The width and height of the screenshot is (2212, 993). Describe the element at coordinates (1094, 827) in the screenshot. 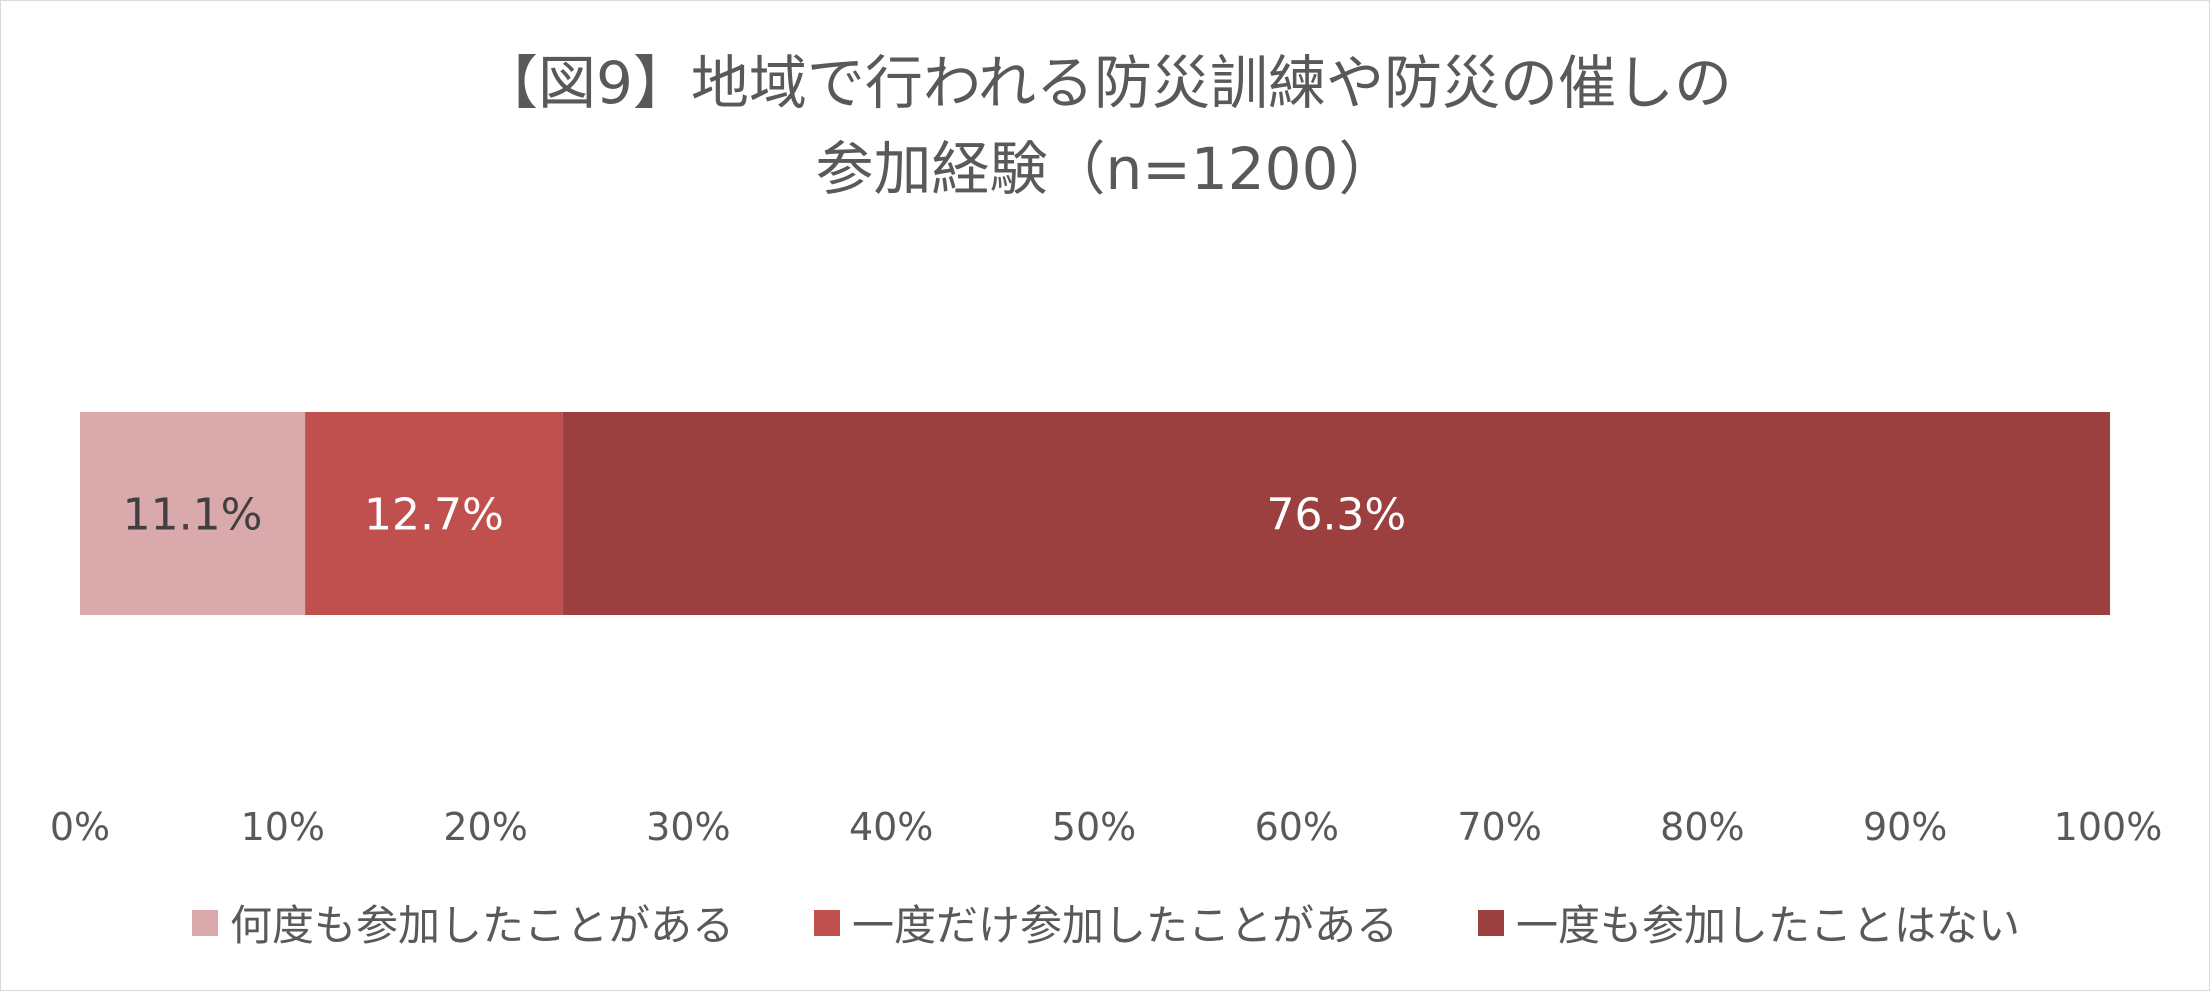

I see `x-tick-label: 50%` at that location.